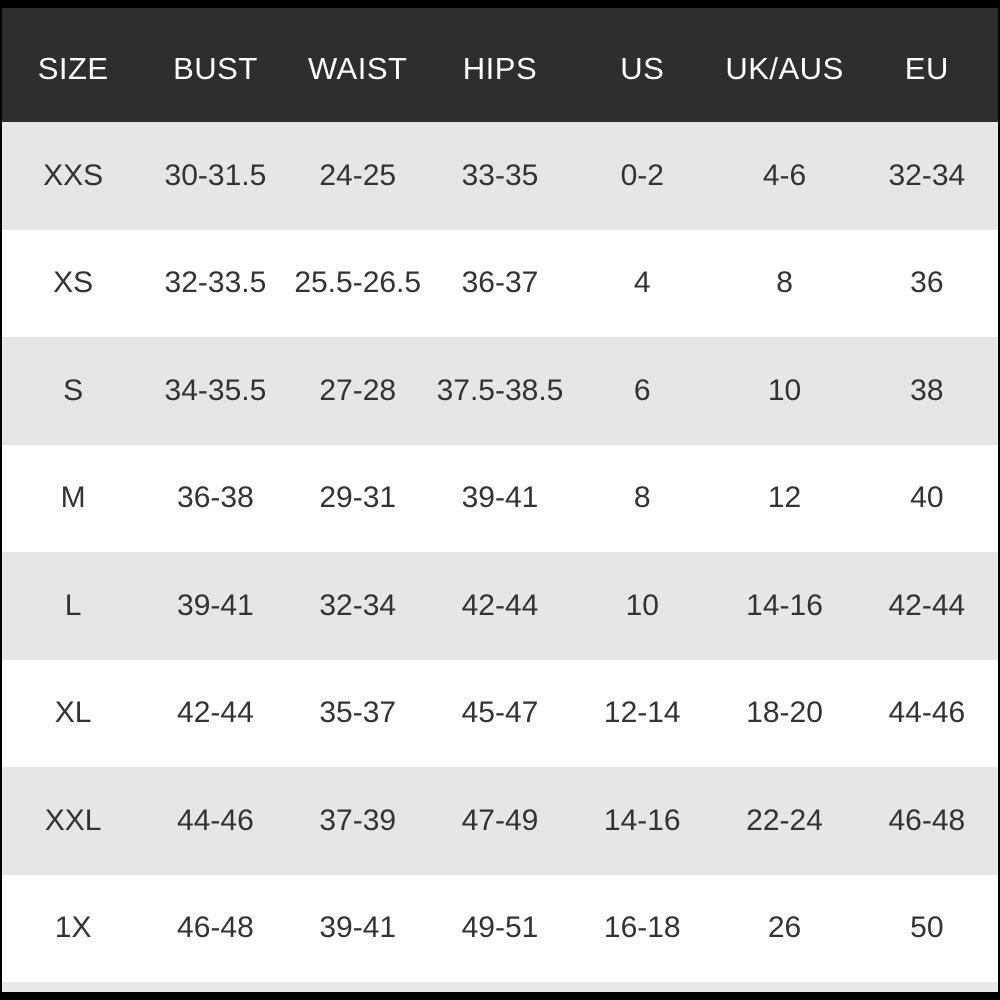  What do you see at coordinates (357, 68) in the screenshot?
I see `header-cell: WAIST` at bounding box center [357, 68].